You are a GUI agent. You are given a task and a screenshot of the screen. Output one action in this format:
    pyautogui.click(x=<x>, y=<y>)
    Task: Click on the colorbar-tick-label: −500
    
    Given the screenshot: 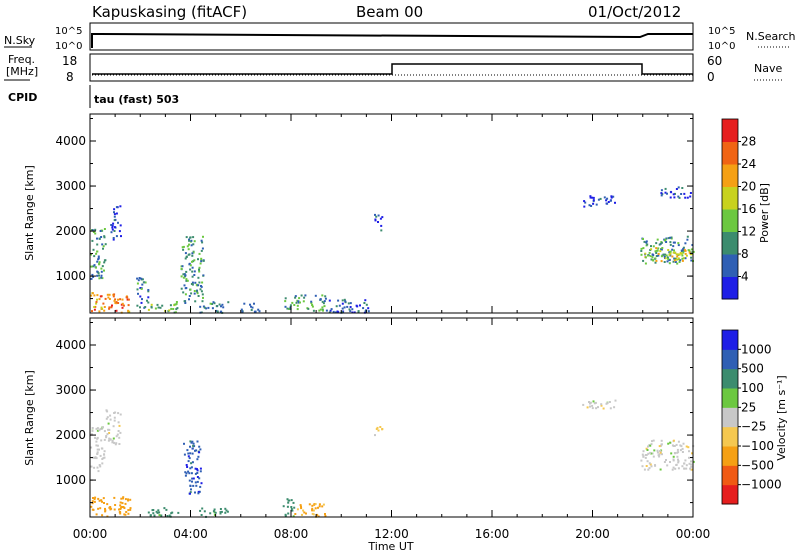 What is the action you would take?
    pyautogui.click(x=757, y=465)
    